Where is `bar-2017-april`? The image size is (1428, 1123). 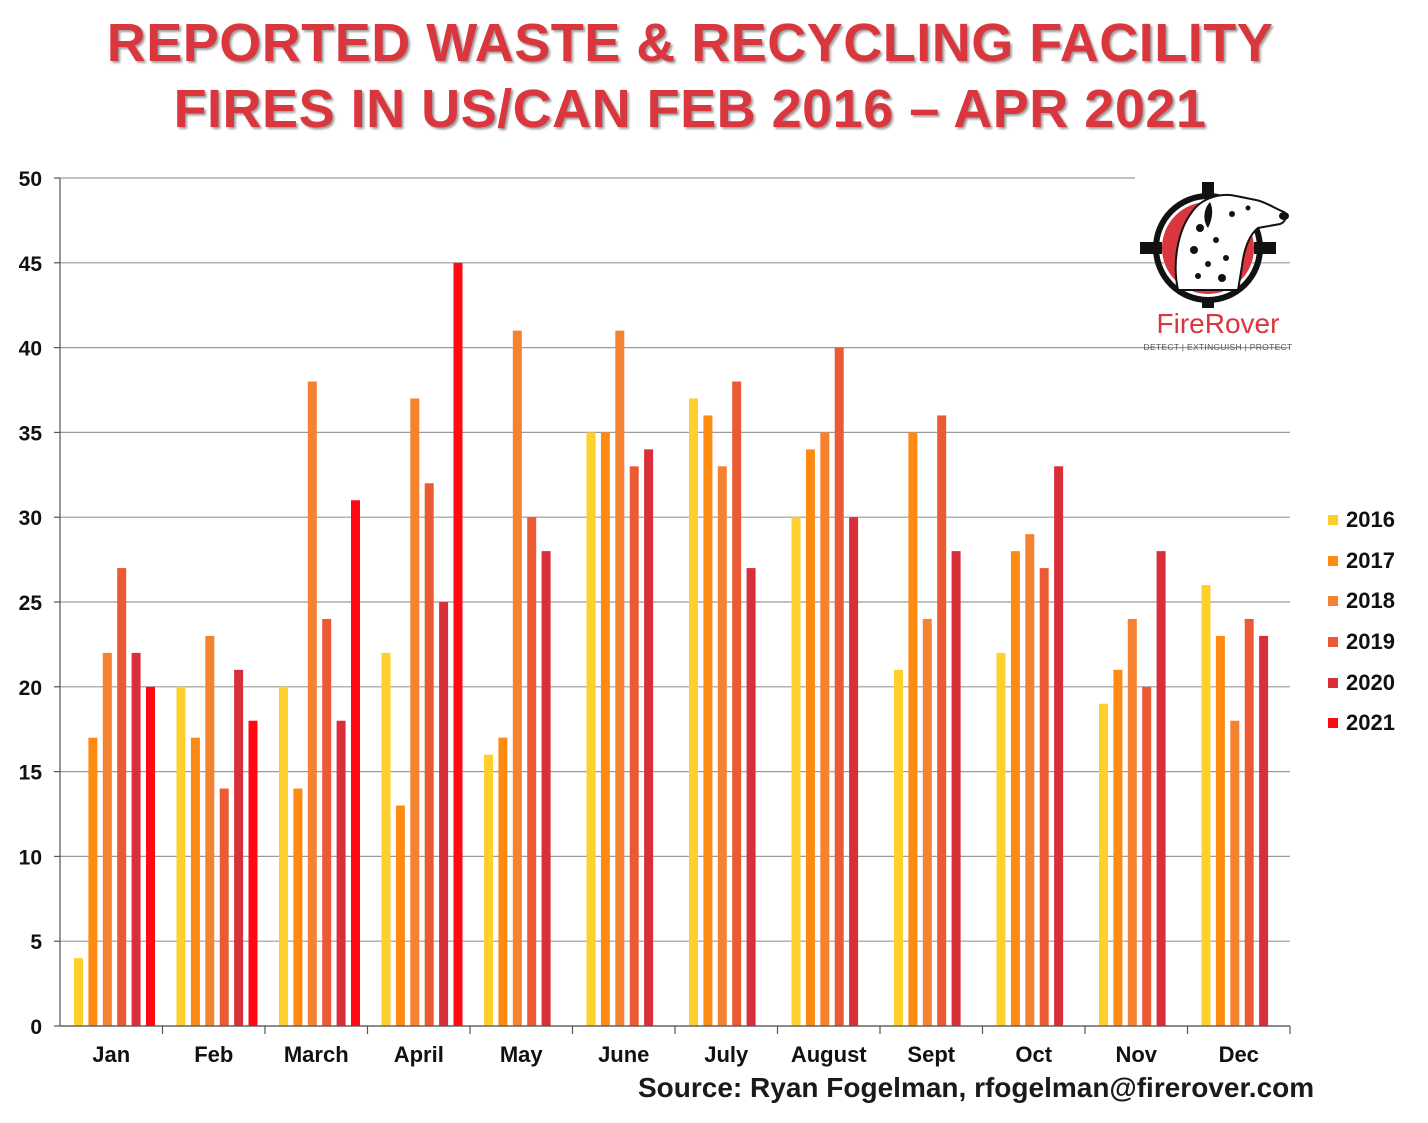
bar-2017-april is located at coordinates (400, 915).